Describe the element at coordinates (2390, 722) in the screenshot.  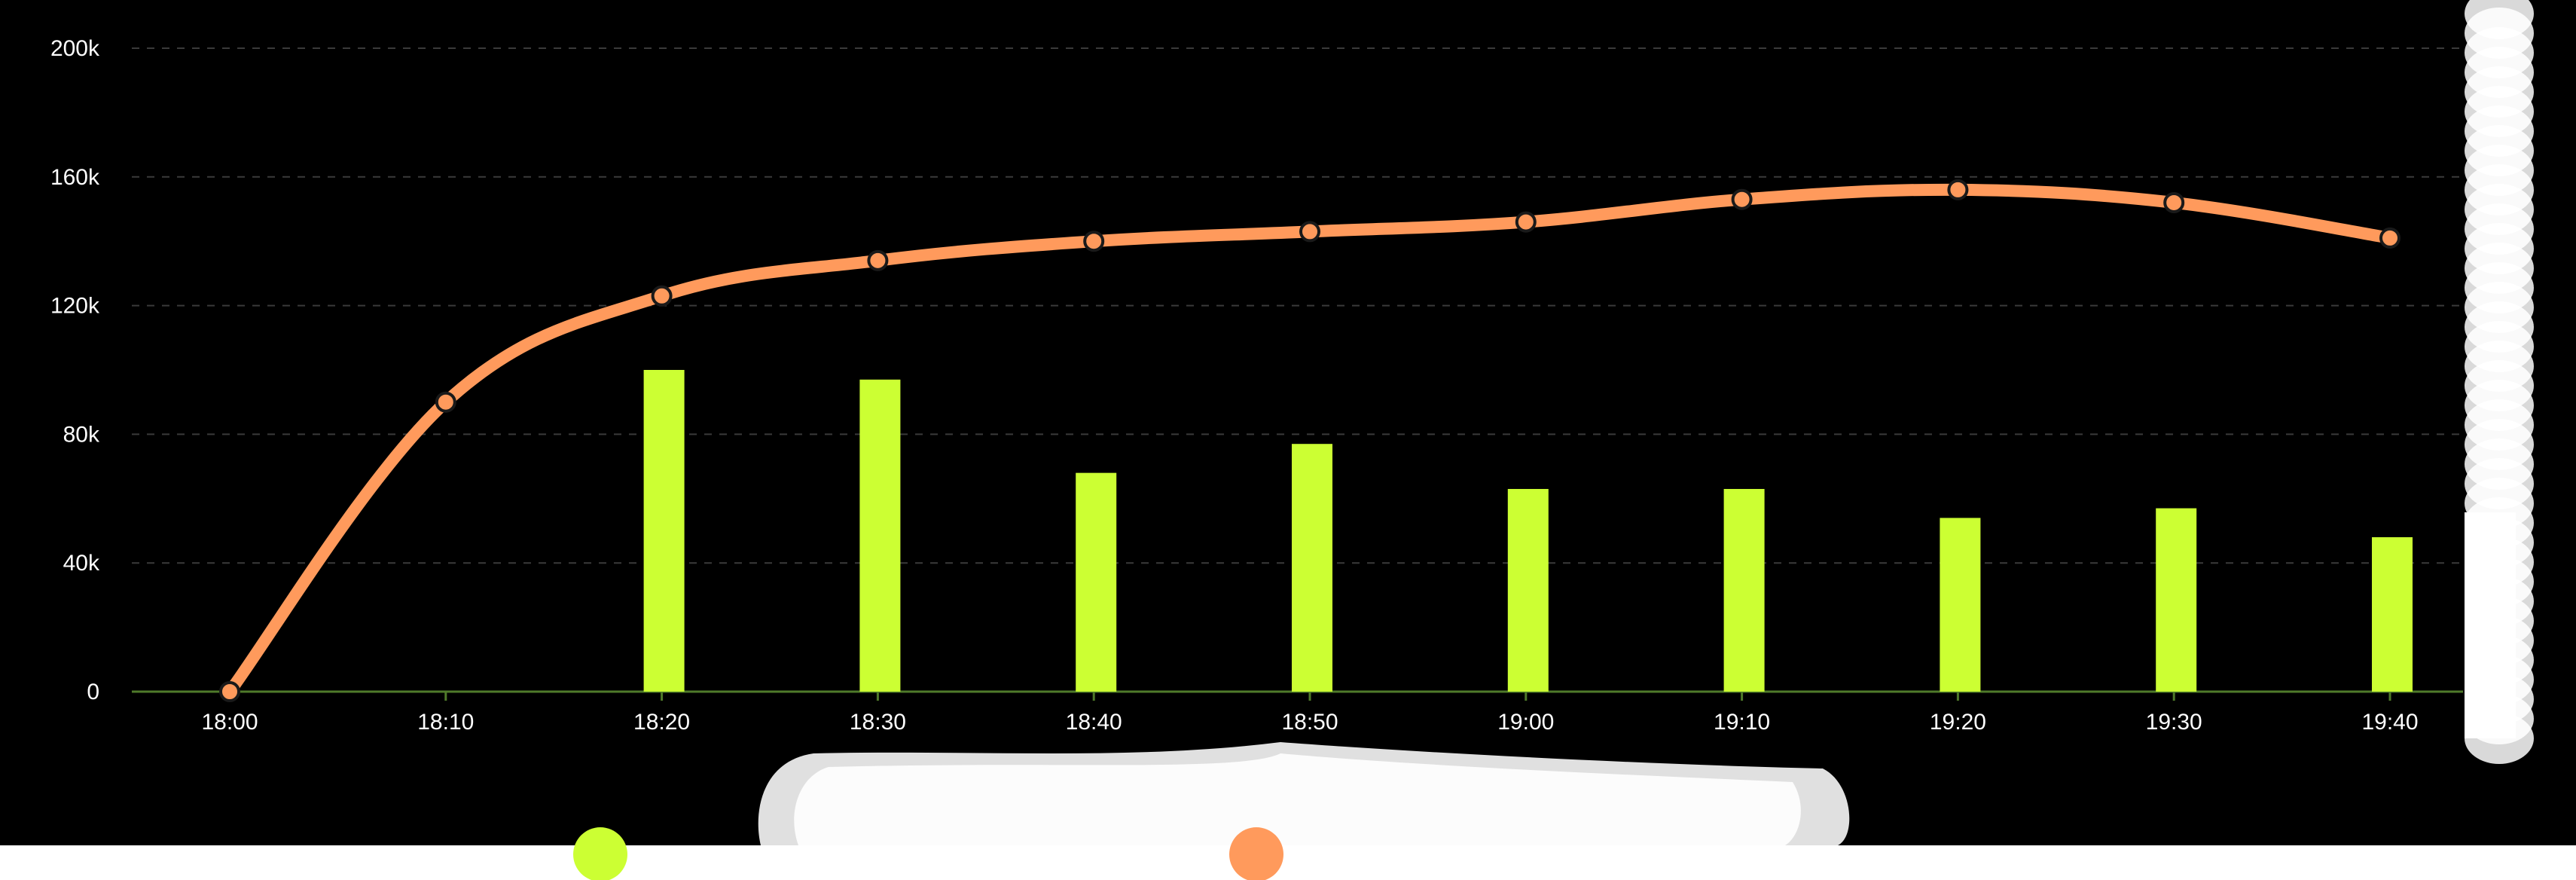
I see `x-tick-label: 19:40` at that location.